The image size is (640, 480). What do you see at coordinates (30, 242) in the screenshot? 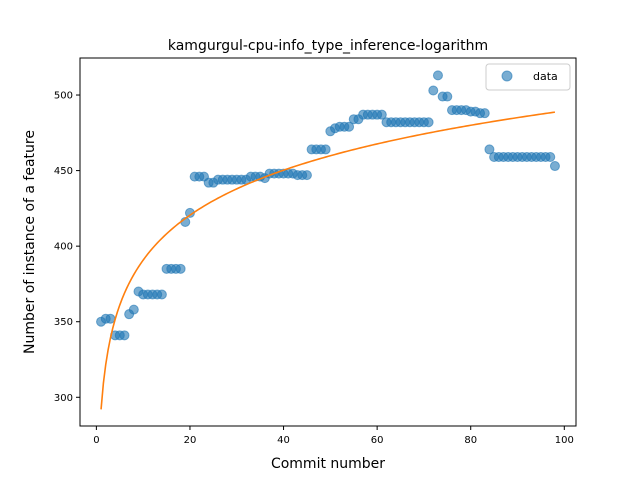
I see `y-axis-label: Number of instance of a feature` at bounding box center [30, 242].